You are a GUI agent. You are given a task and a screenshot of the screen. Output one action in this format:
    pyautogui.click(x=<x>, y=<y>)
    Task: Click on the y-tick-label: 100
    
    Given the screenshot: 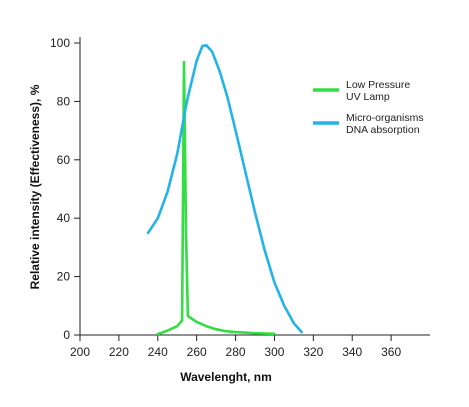 What is the action you would take?
    pyautogui.click(x=60, y=43)
    